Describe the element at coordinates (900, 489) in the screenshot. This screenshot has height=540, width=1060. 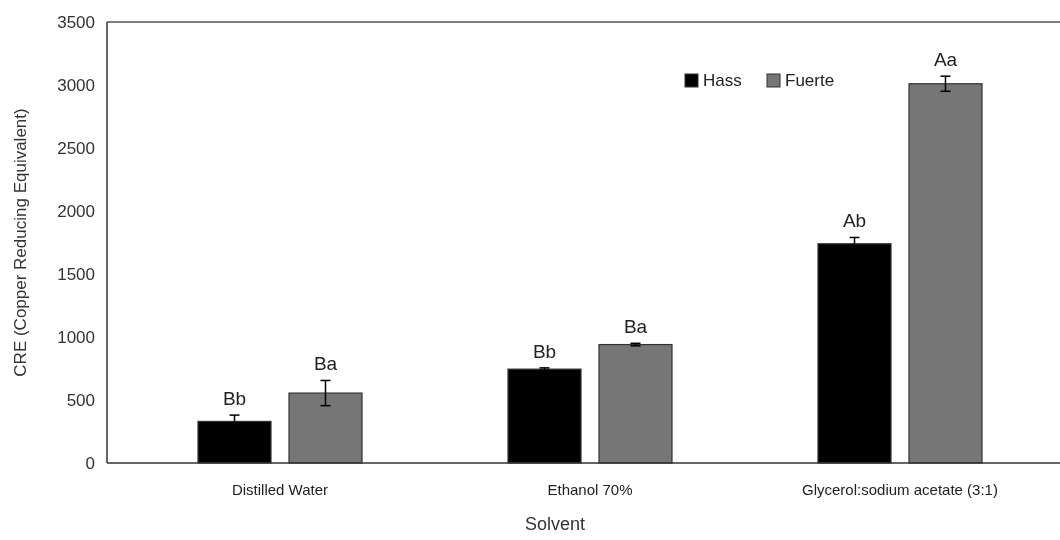
I see `x-tick-label: Glycerol:sodium acetate (3:1)` at that location.